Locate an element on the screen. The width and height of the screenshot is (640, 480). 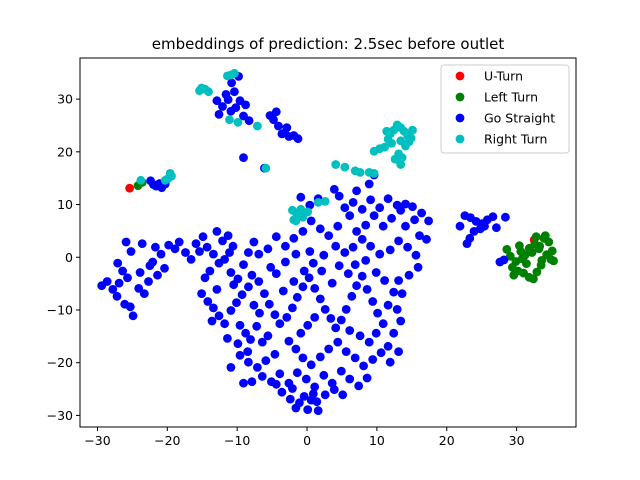
legend-marker is located at coordinates (460, 76).